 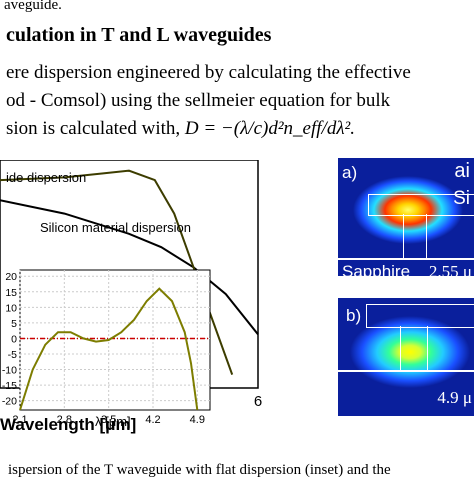 I want to click on waveguide-pedestal-a, so click(x=415, y=236).